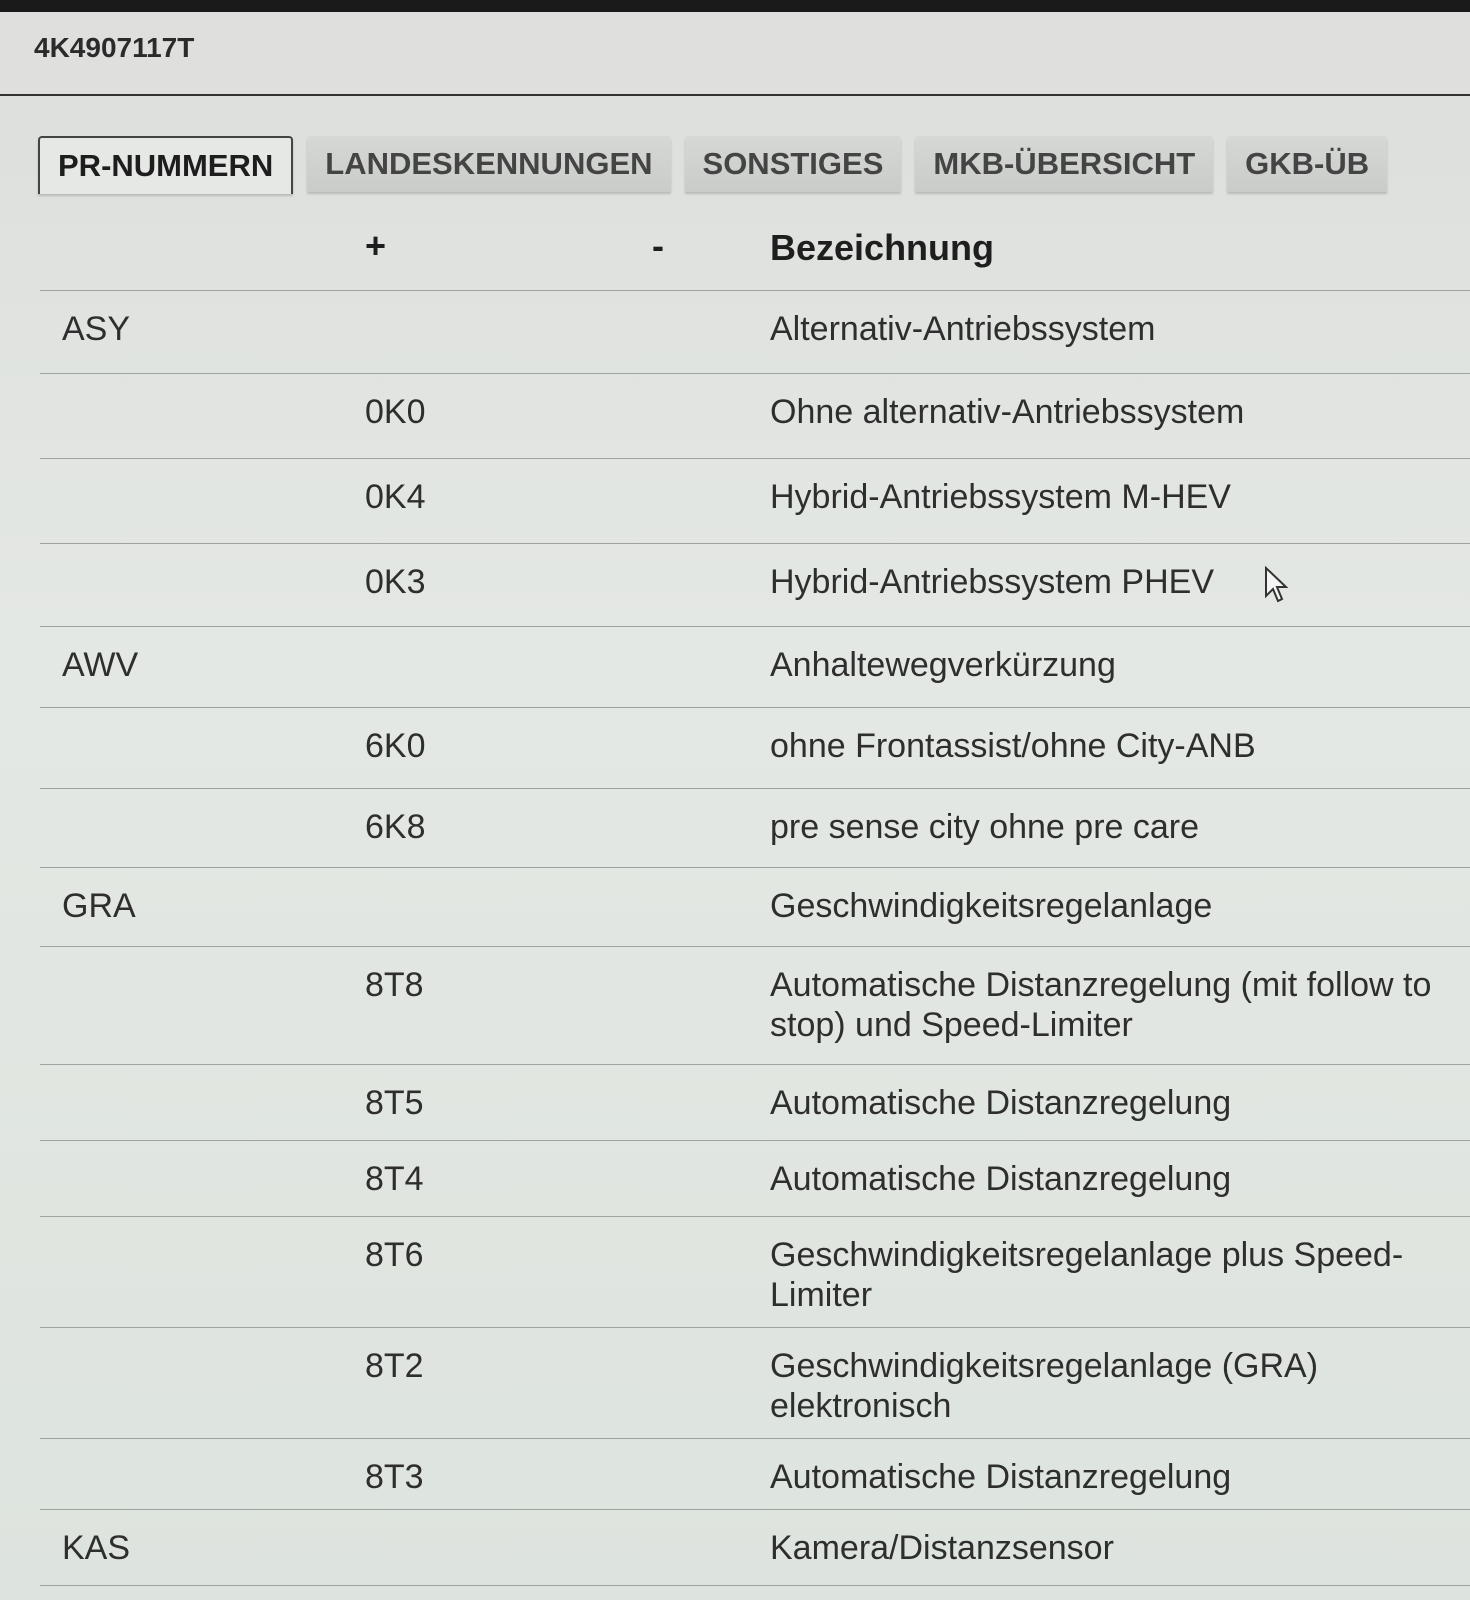 Image resolution: width=1470 pixels, height=1600 pixels. I want to click on description-cell: Hybrid-Antriebssystem M-HEV, so click(1000, 497).